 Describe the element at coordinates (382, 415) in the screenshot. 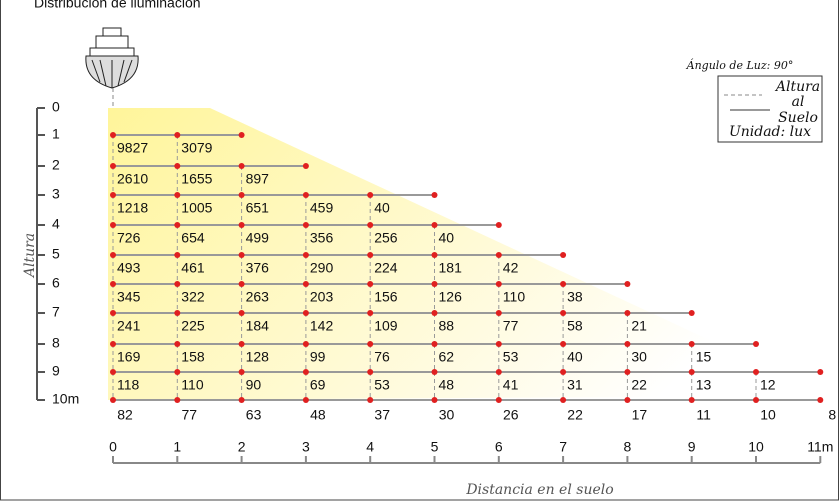

I see `lux-value: 37` at that location.